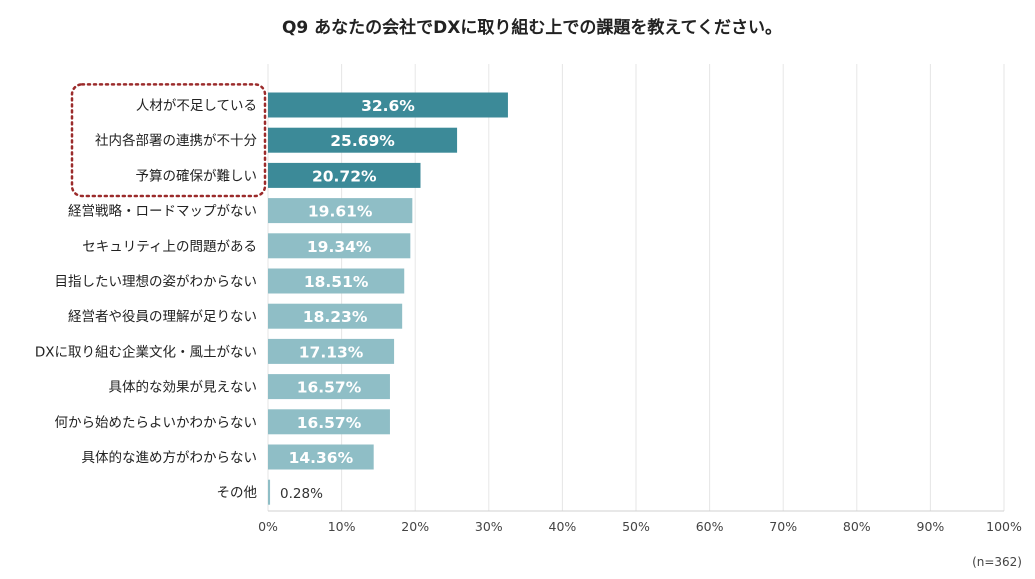  Describe the element at coordinates (268, 526) in the screenshot. I see `x-tick-label: 0%` at that location.